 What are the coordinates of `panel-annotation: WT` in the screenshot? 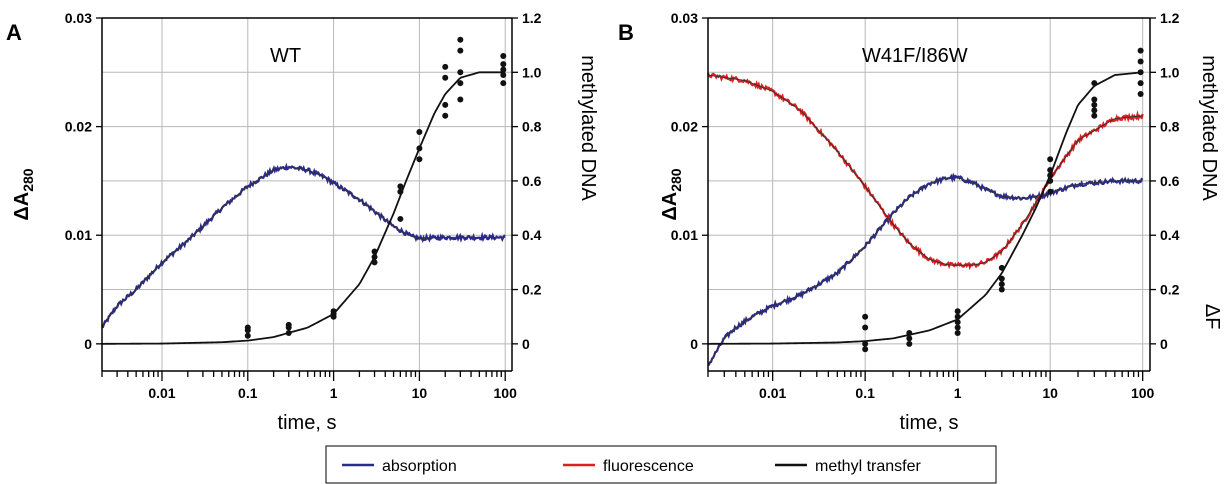 It's located at (285, 56).